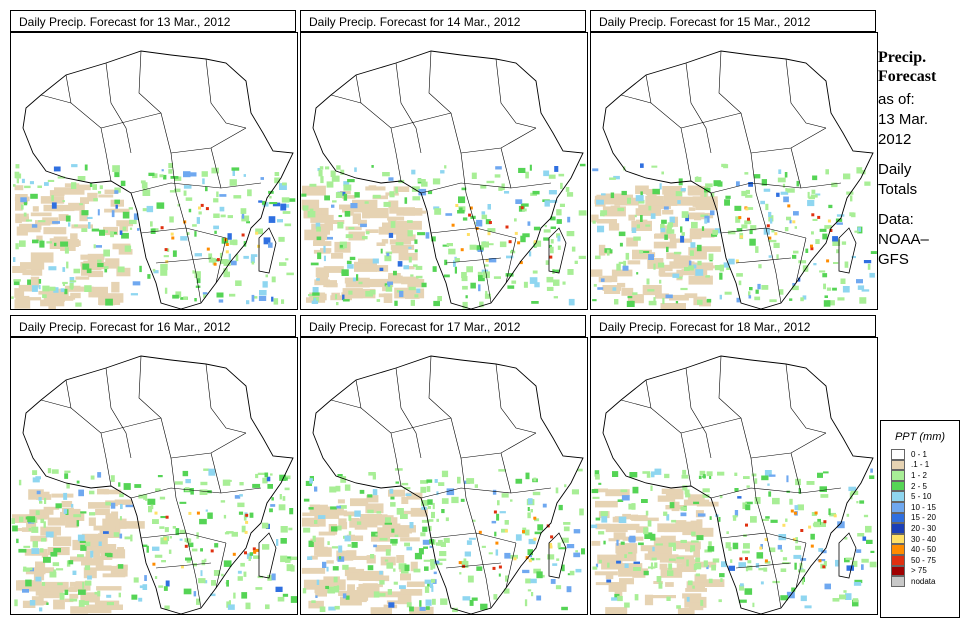 The width and height of the screenshot is (965, 628). Describe the element at coordinates (896, 99) in the screenshot. I see `as-of-label: as of:` at that location.